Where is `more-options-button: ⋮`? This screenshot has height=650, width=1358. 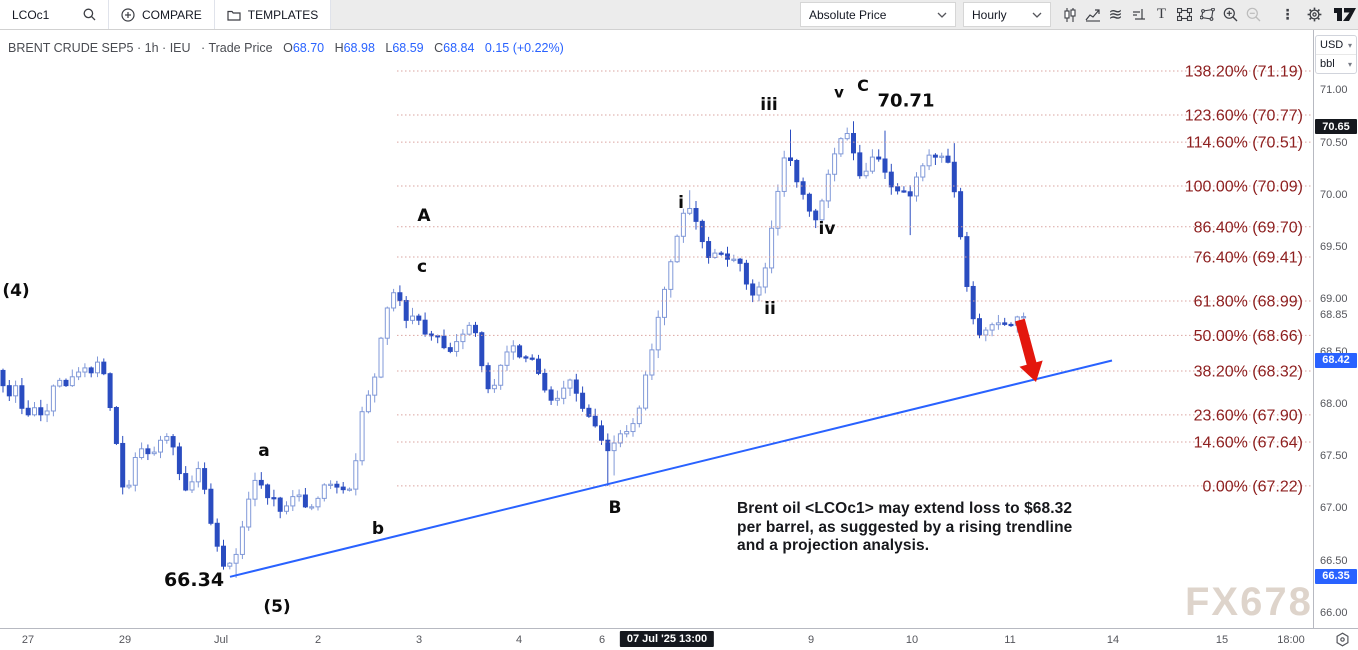 more-options-button: ⋮ is located at coordinates (1287, 14).